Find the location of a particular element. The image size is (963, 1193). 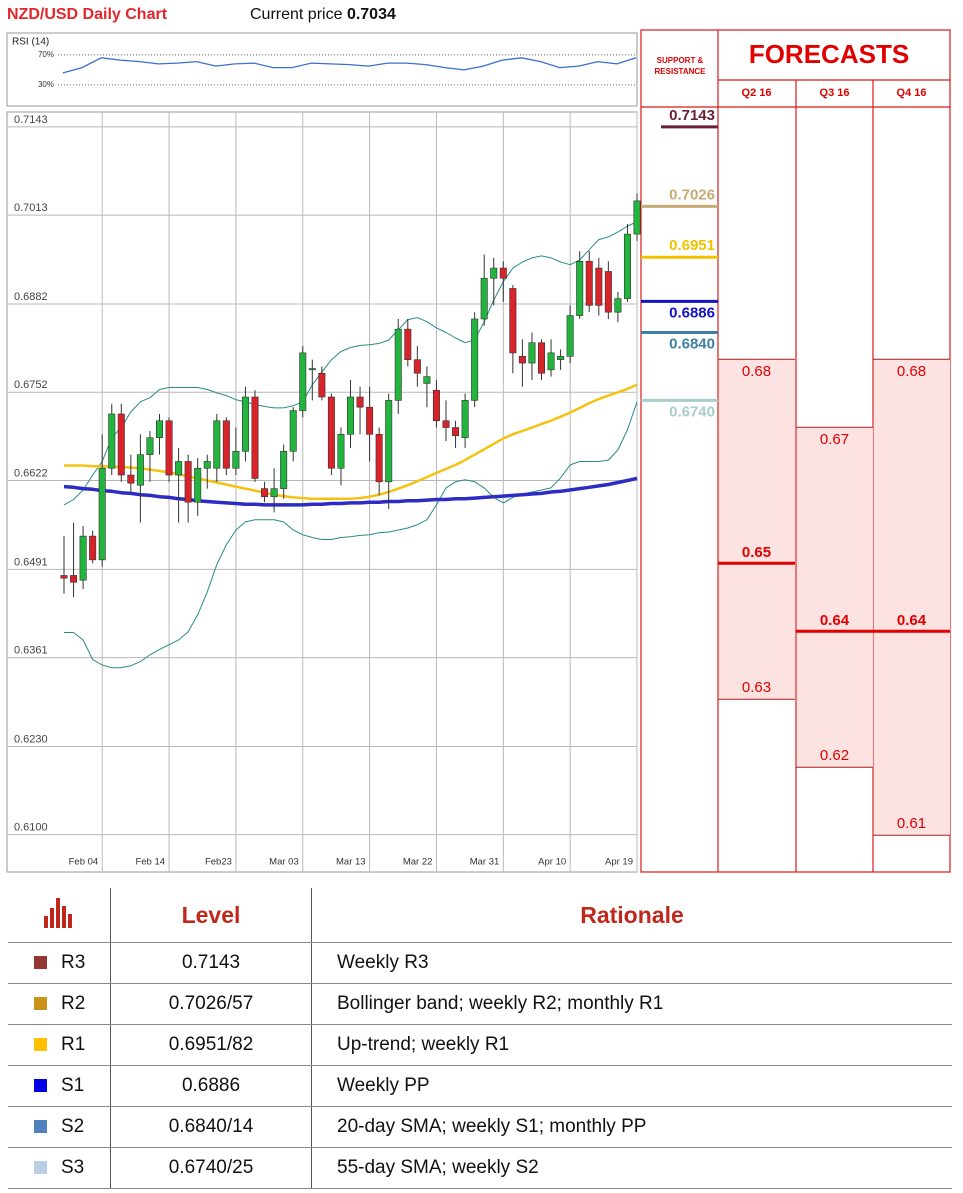

y-tick-label: 0.6491 is located at coordinates (31, 562).